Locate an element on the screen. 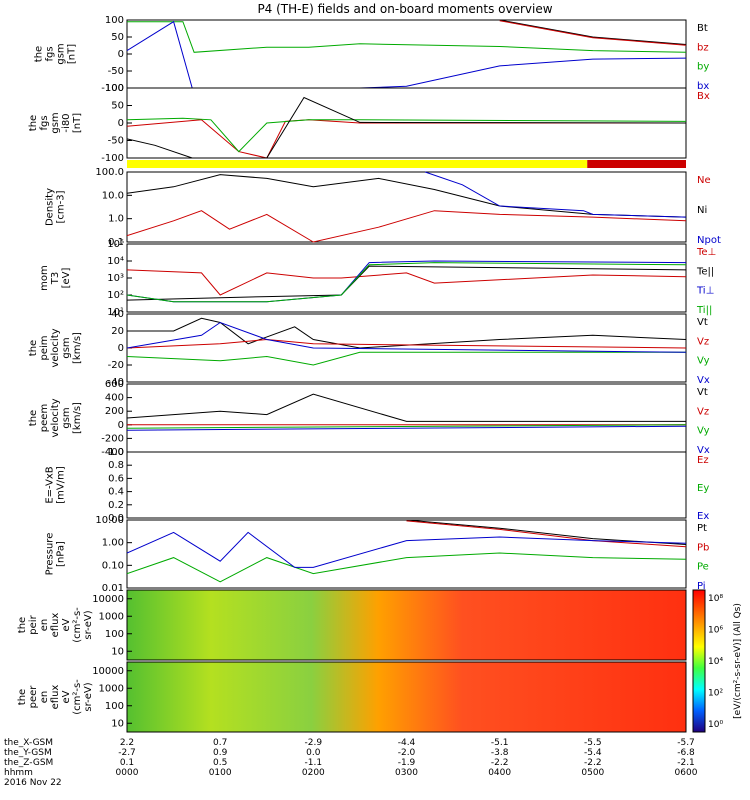  colorbar is located at coordinates (699, 661).